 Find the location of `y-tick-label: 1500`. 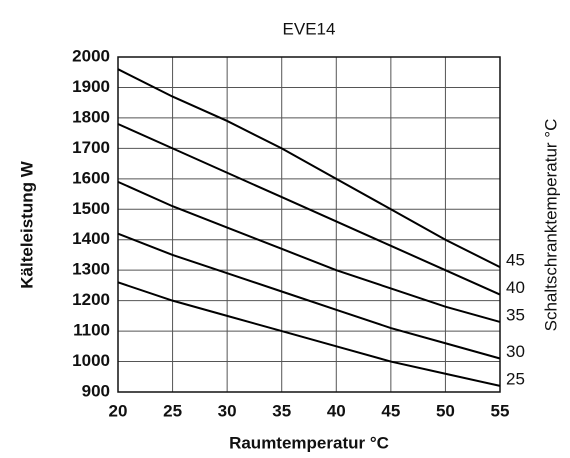

y-tick-label: 1500 is located at coordinates (91, 208).